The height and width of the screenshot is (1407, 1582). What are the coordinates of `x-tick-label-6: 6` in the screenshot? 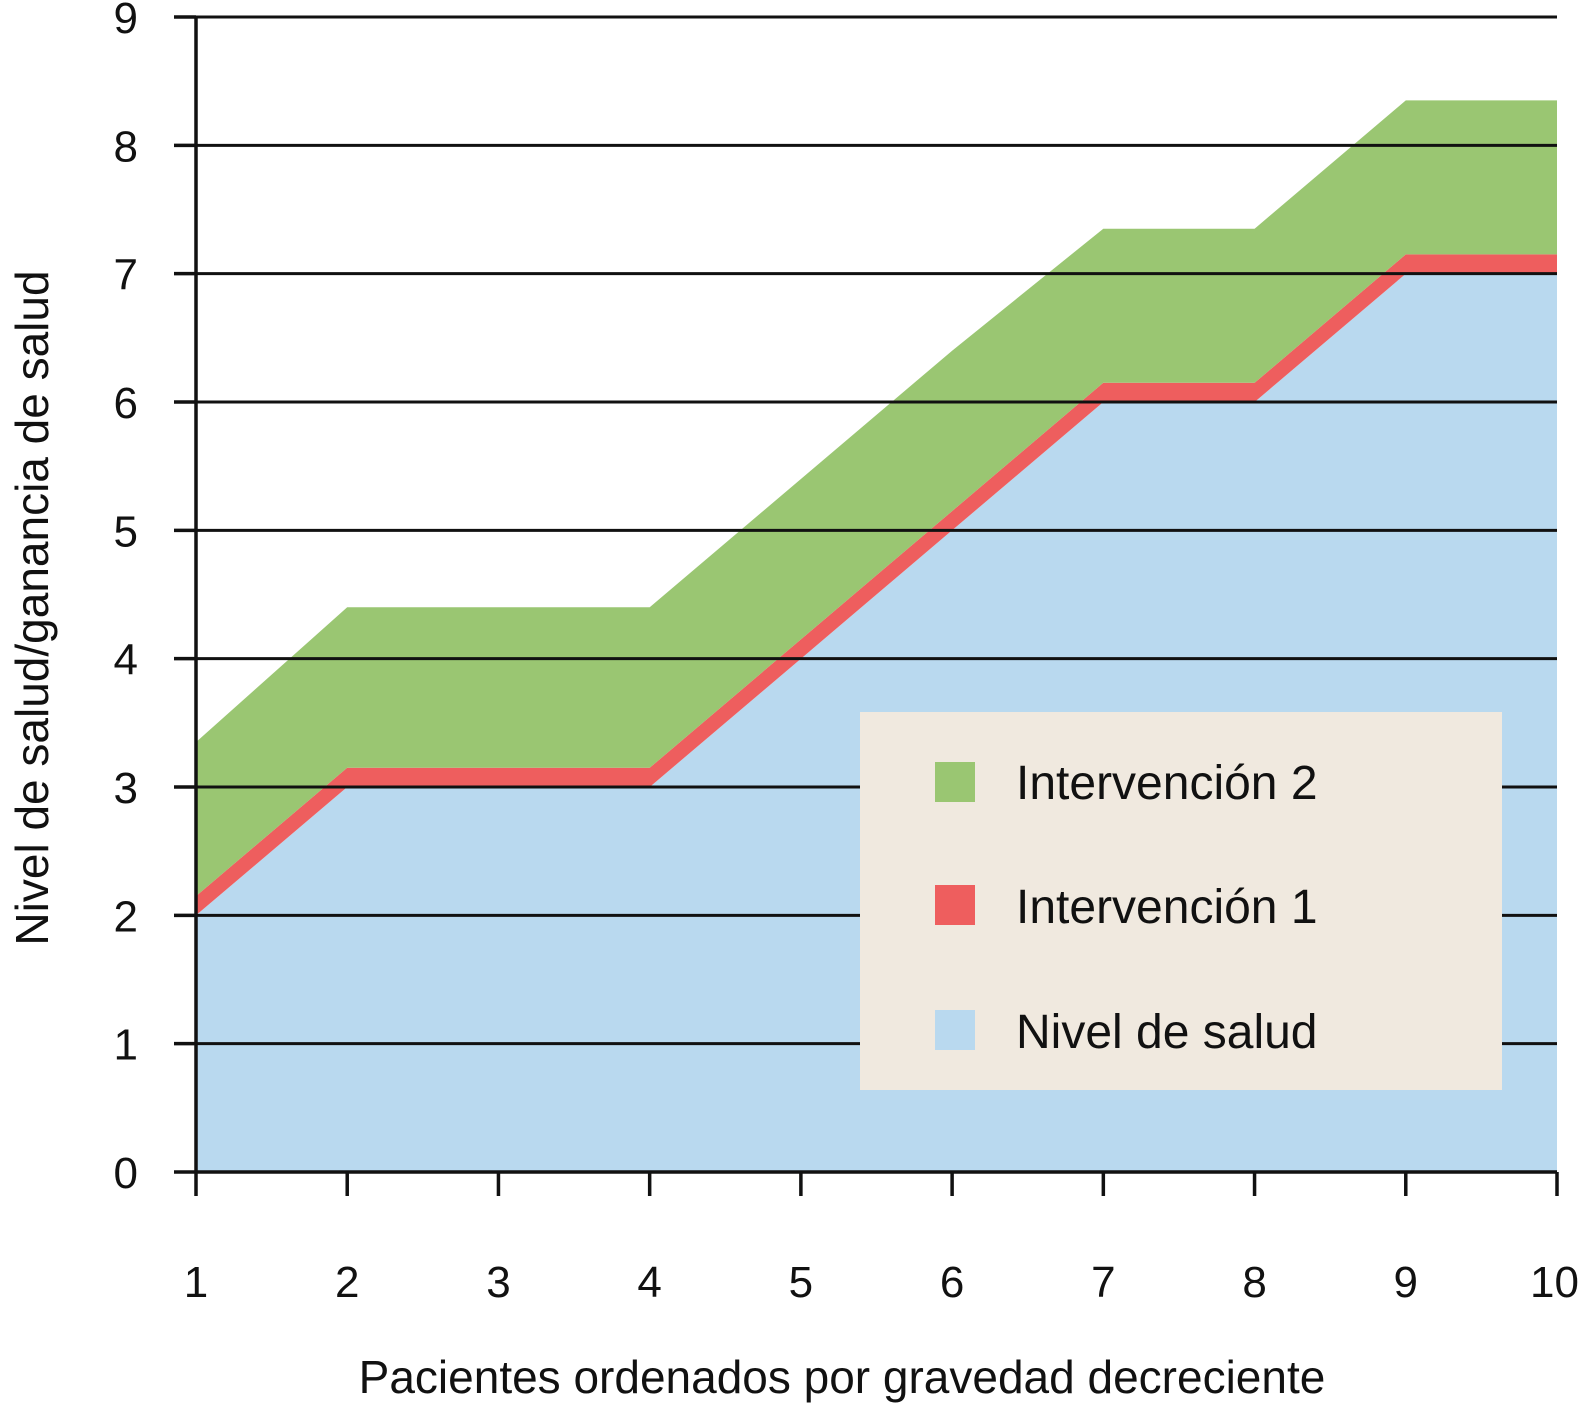 It's located at (952, 1282).